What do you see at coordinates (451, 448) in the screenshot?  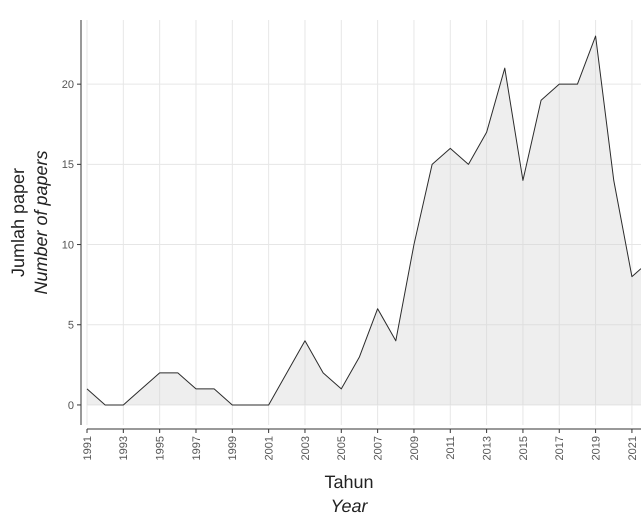 I see `x-tick-label: 2011` at bounding box center [451, 448].